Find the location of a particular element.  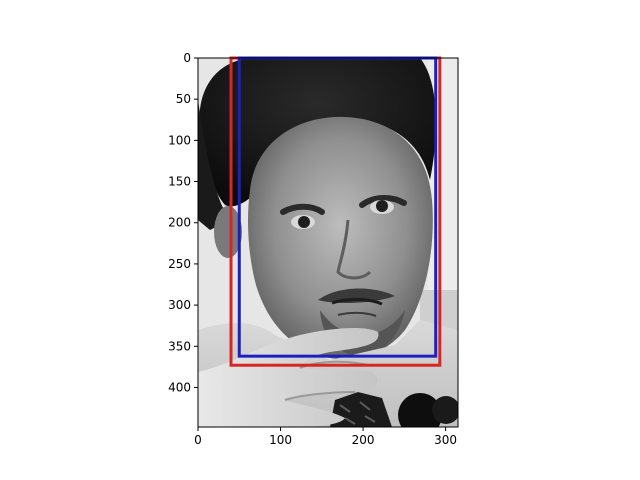

y-axis: 0 50 100 150 200 250 300 350 400 is located at coordinates (183, 222).